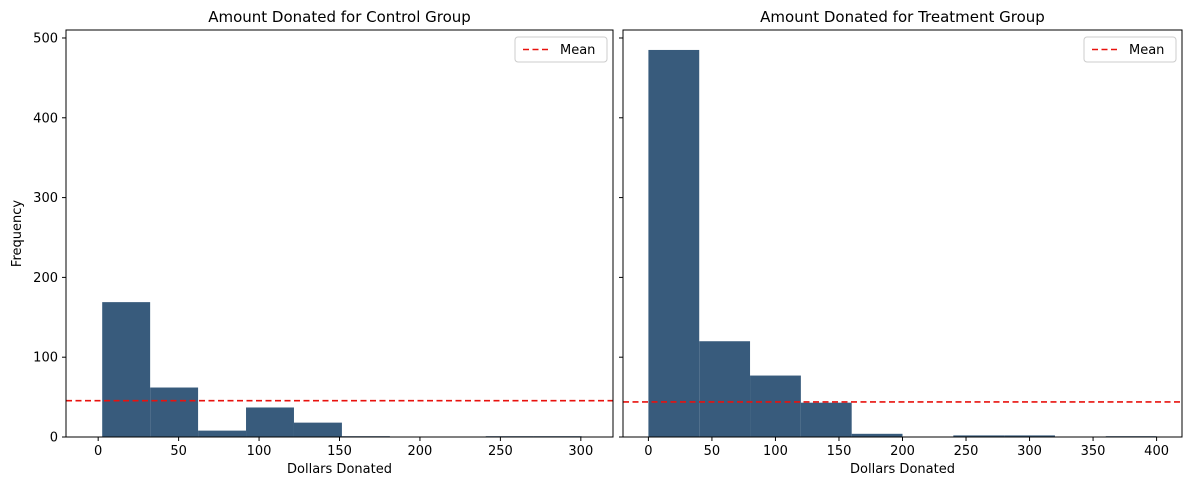 The width and height of the screenshot is (1189, 495). What do you see at coordinates (45, 118) in the screenshot?
I see `y-tick-label: 400` at bounding box center [45, 118].